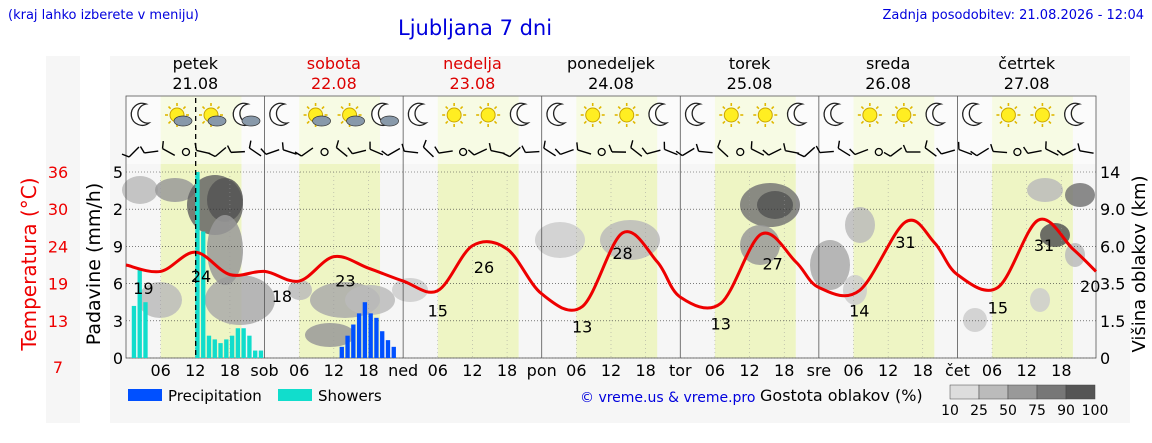 This screenshot has width=1152, height=443. What do you see at coordinates (1037, 411) in the screenshot?
I see `cloud-density-level: 75` at bounding box center [1037, 411].